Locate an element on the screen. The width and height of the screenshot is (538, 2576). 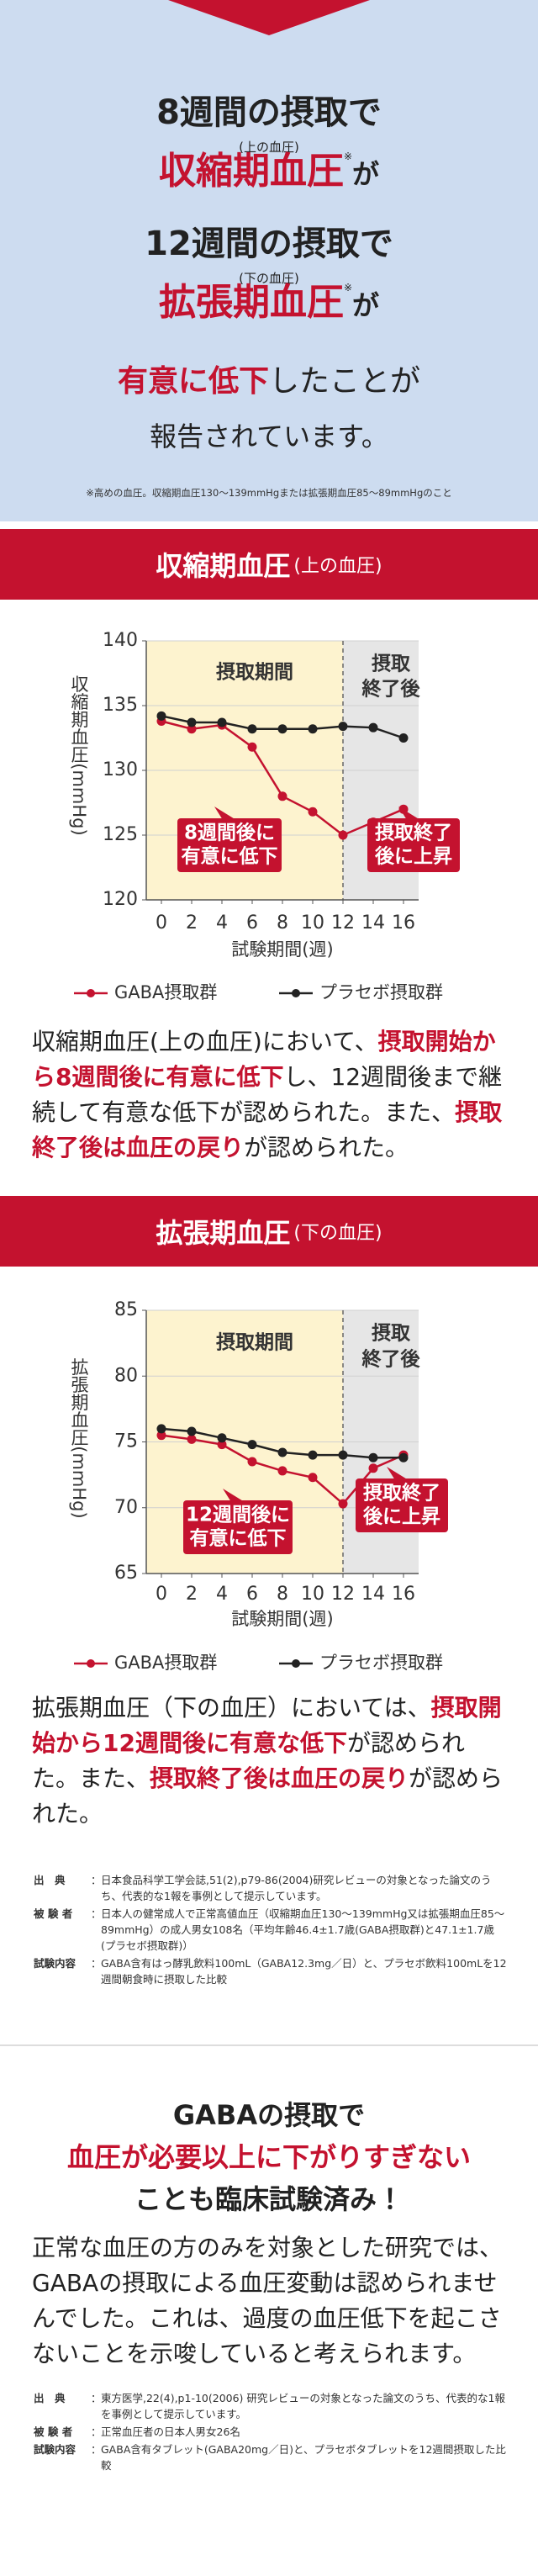
reference-label: 試験内容 is located at coordinates (55, 2449).